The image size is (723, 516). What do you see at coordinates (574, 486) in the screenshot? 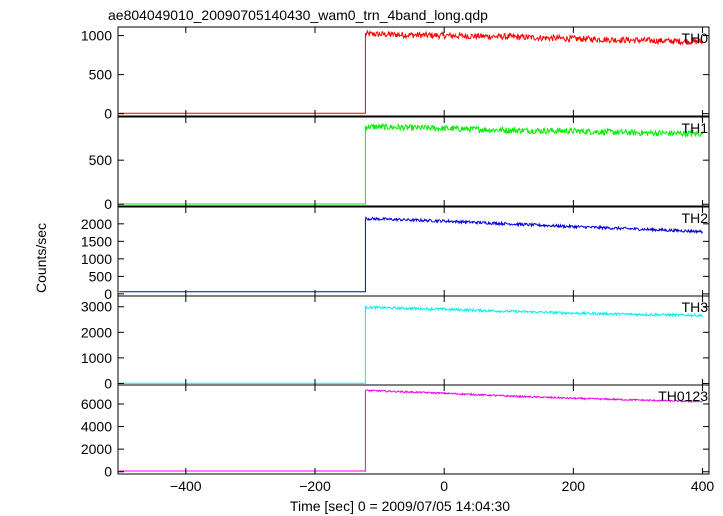
I see `x-tick-label: 200` at bounding box center [574, 486].